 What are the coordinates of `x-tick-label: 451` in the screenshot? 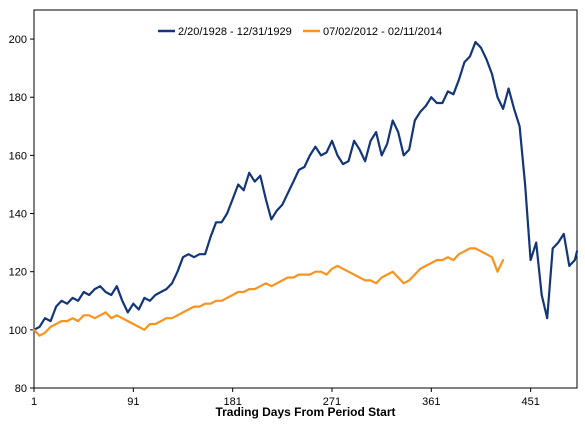 It's located at (530, 402).